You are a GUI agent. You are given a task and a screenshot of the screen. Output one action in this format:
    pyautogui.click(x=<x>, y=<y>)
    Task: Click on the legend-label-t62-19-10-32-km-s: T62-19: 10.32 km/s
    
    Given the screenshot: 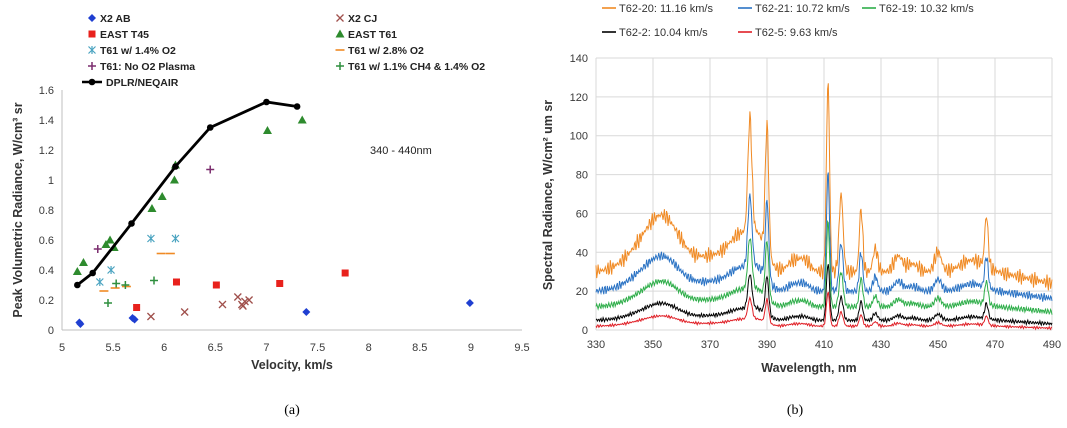 What is the action you would take?
    pyautogui.click(x=926, y=9)
    